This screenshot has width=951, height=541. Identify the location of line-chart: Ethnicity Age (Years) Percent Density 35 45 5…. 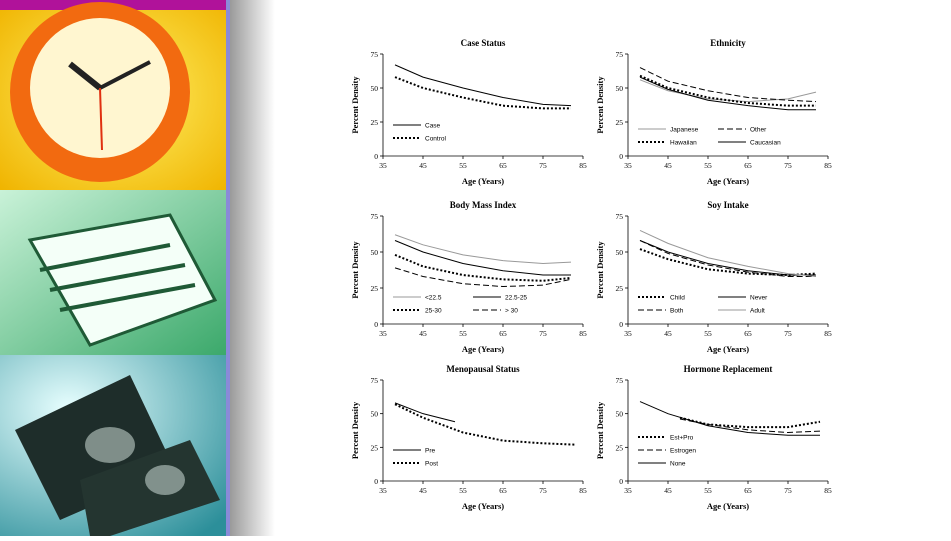
(713, 112).